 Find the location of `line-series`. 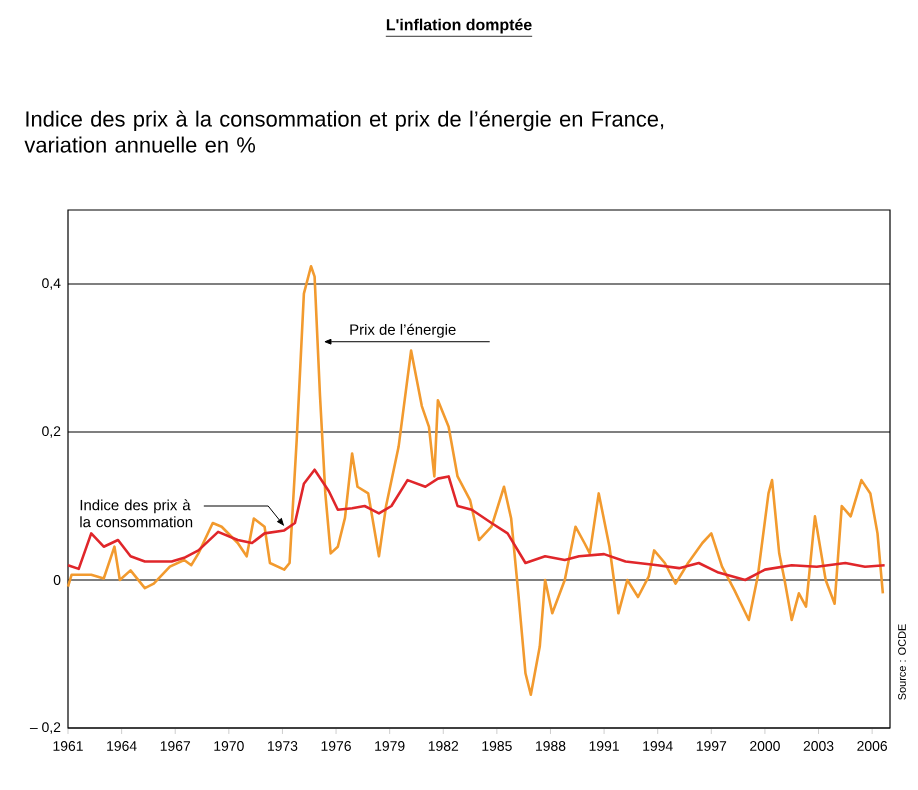

line-series is located at coordinates (476, 525).